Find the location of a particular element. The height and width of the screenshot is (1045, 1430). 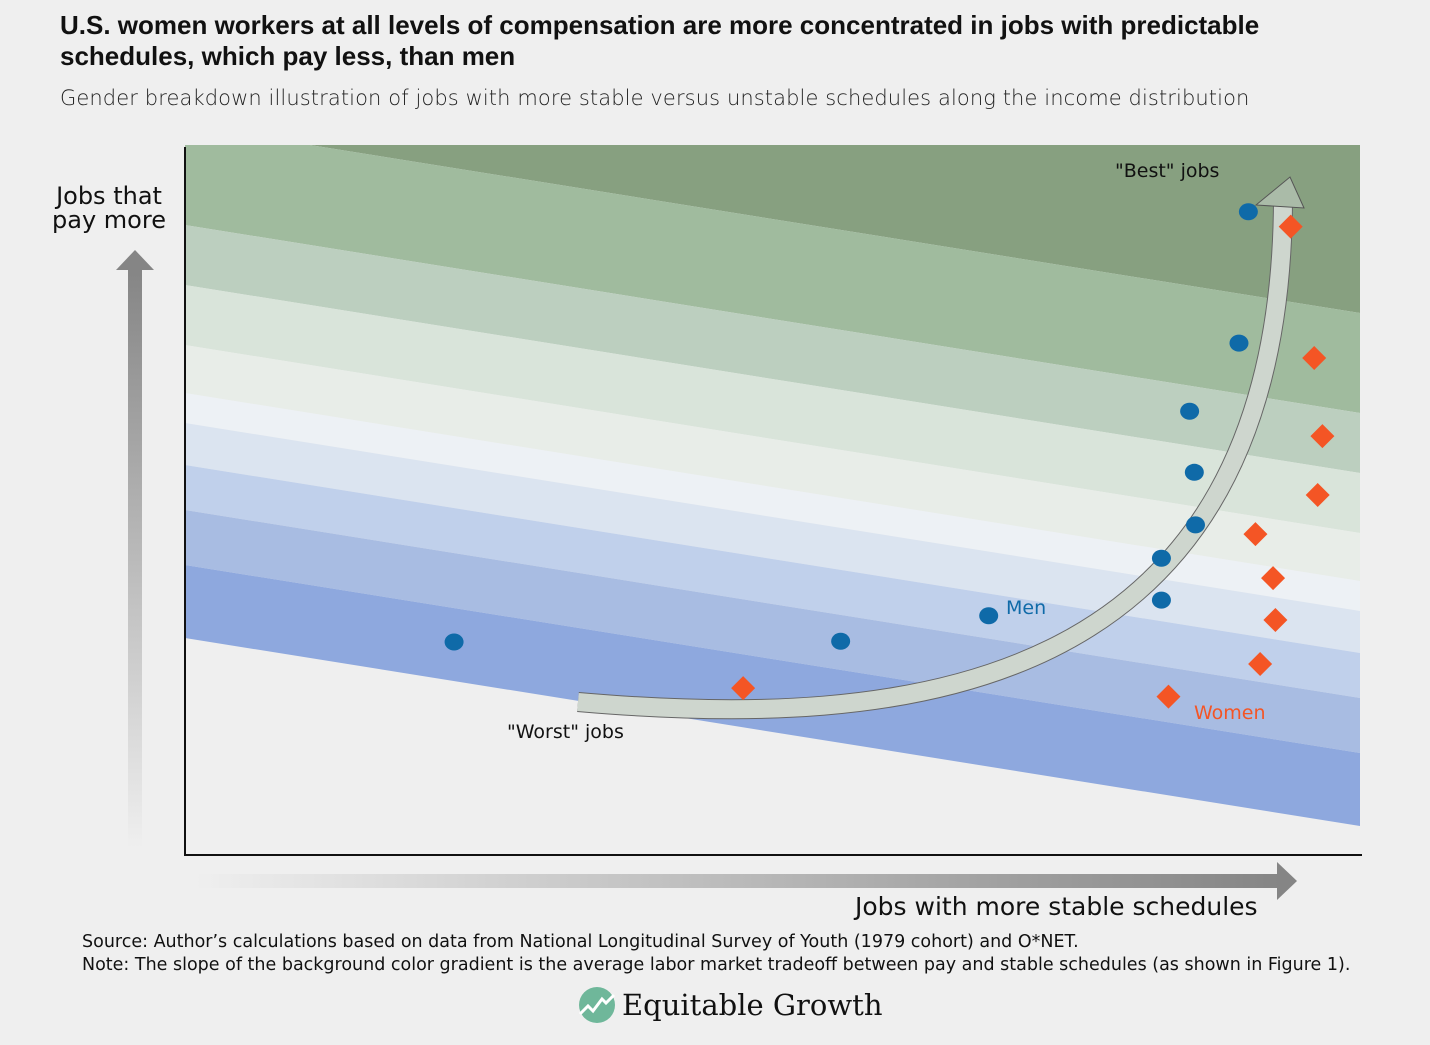

best-jobs-label: "Best" jobs is located at coordinates (1167, 171).